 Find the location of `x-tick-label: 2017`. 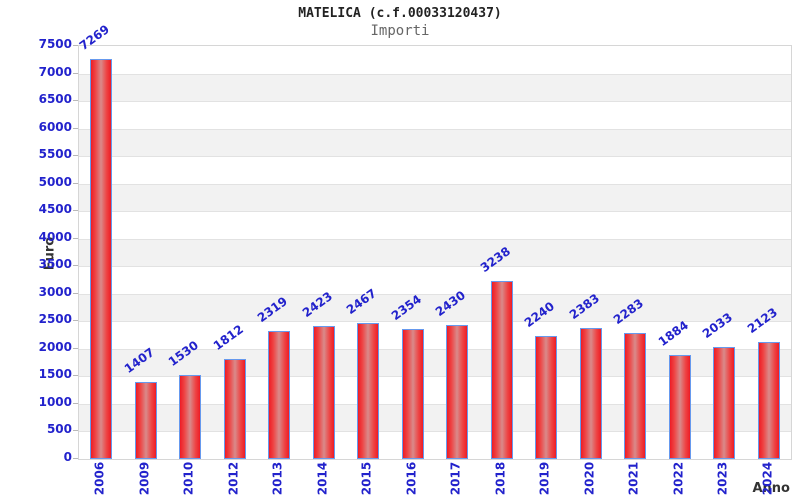

x-tick-label: 2017 is located at coordinates (455, 478).